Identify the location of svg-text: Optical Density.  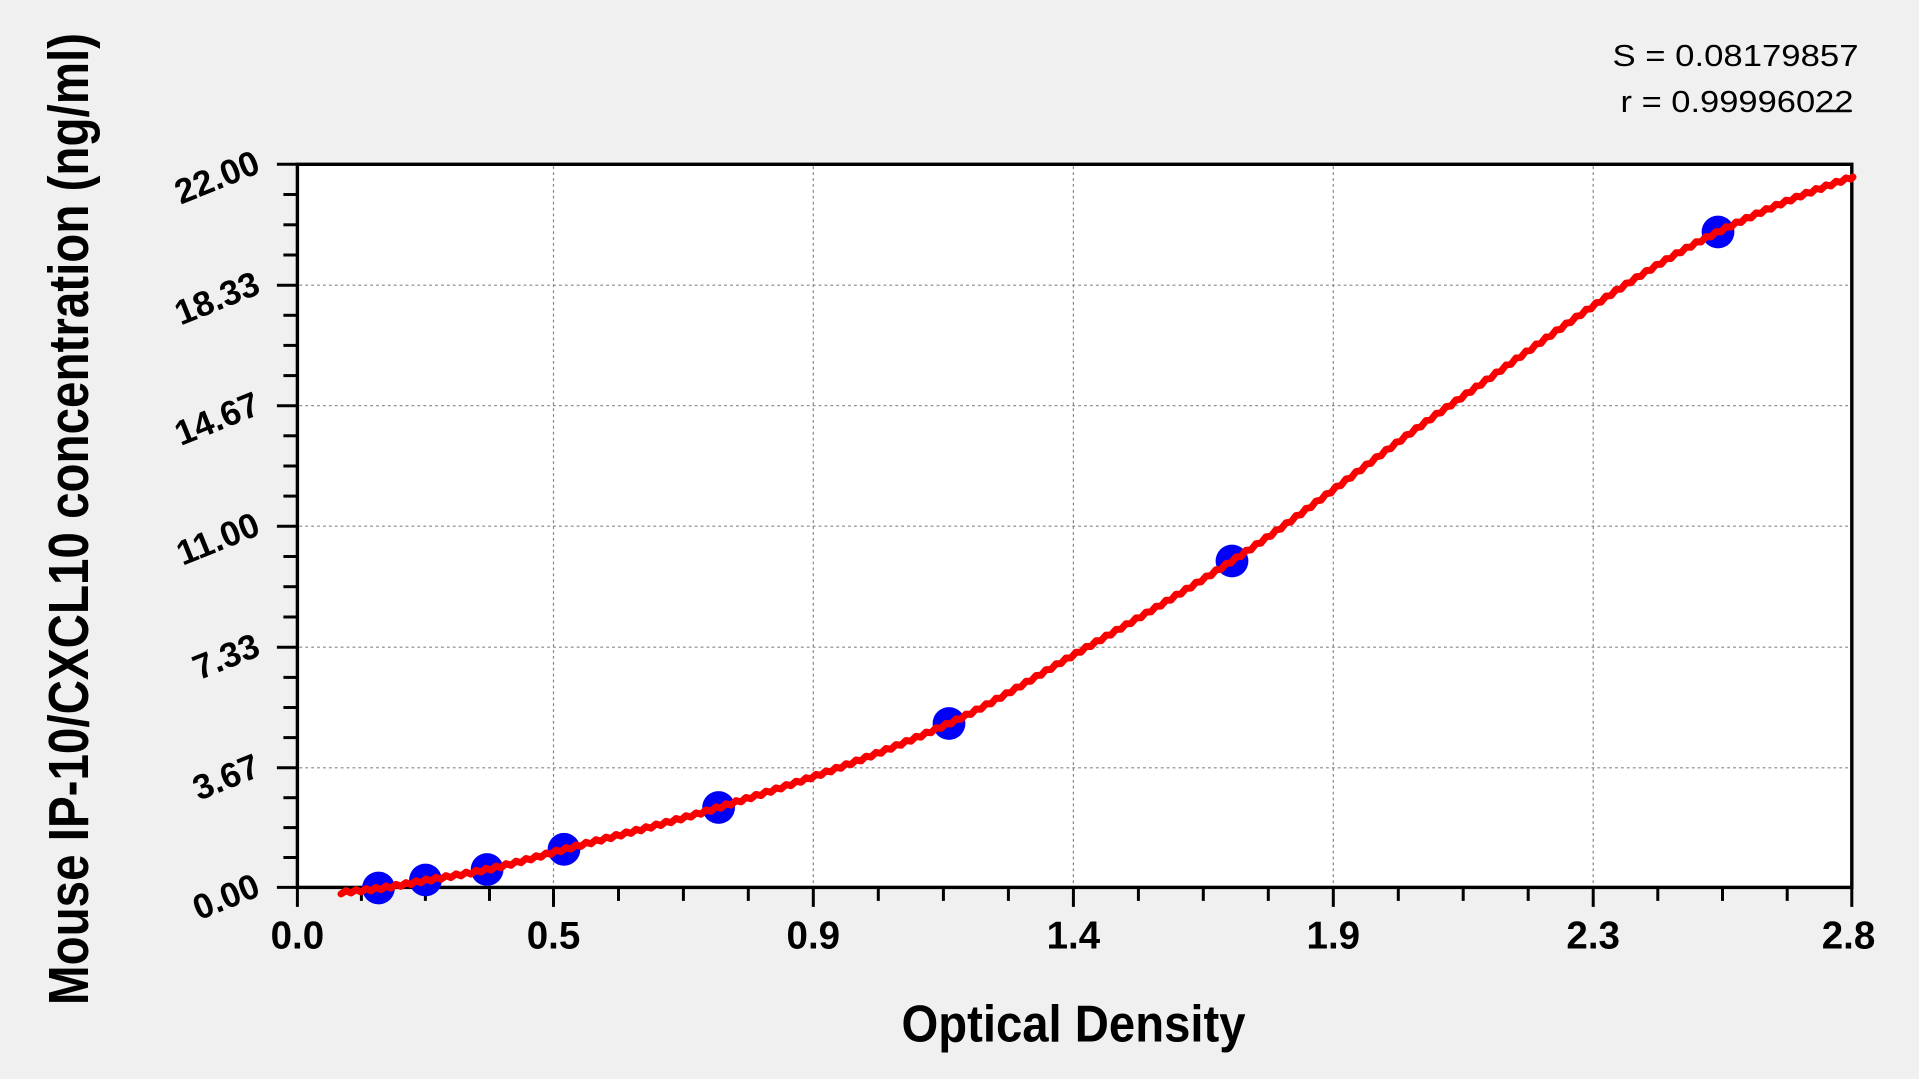
(1074, 1025).